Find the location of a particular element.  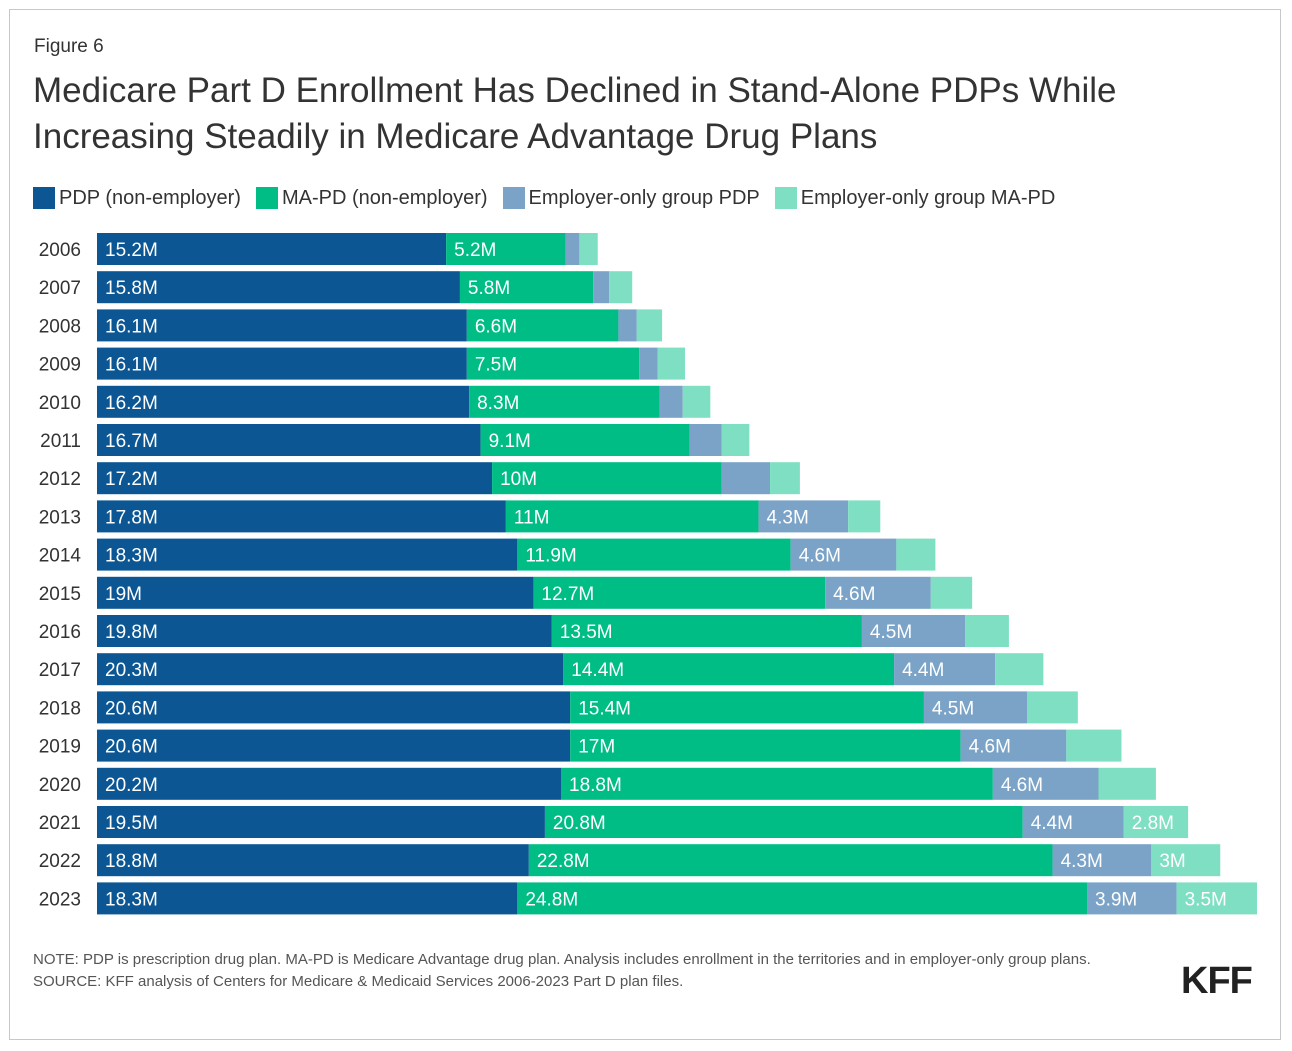

bar-value-label: 2.8M is located at coordinates (1153, 823).